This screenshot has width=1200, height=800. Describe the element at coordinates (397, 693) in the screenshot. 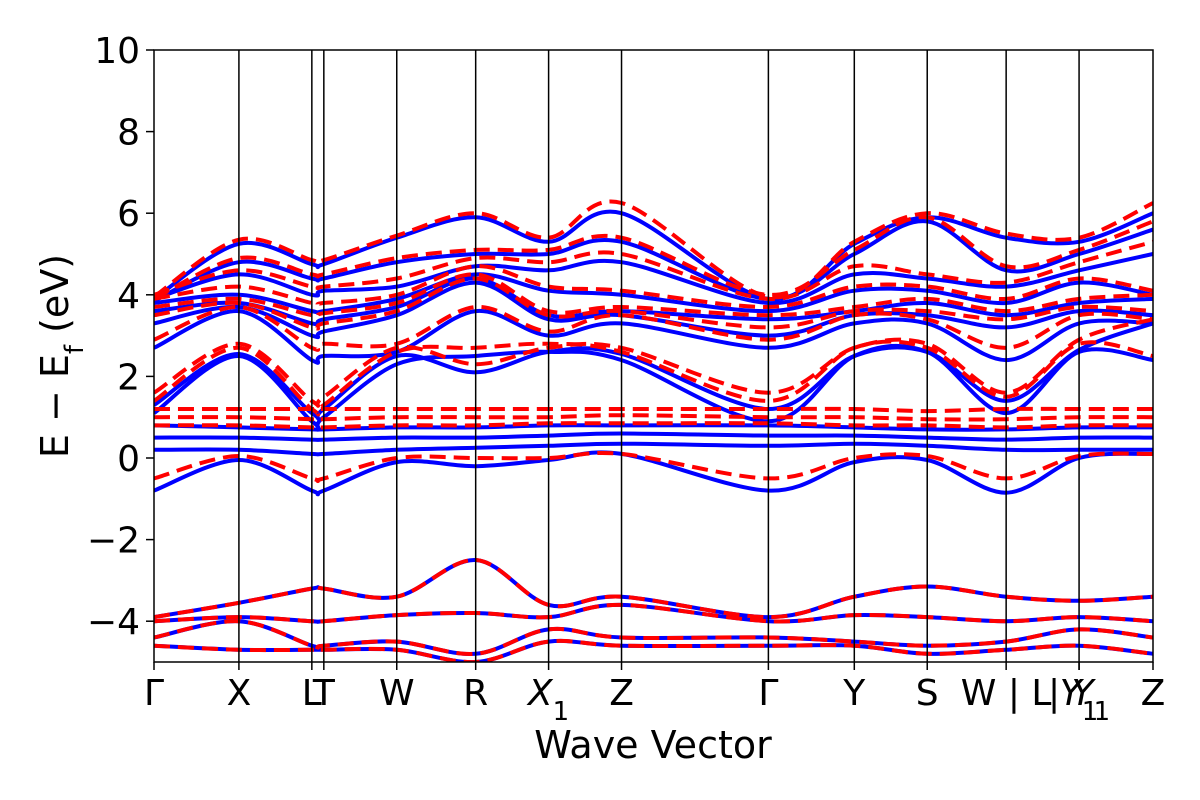

I see `x-tick-label-4: W` at that location.